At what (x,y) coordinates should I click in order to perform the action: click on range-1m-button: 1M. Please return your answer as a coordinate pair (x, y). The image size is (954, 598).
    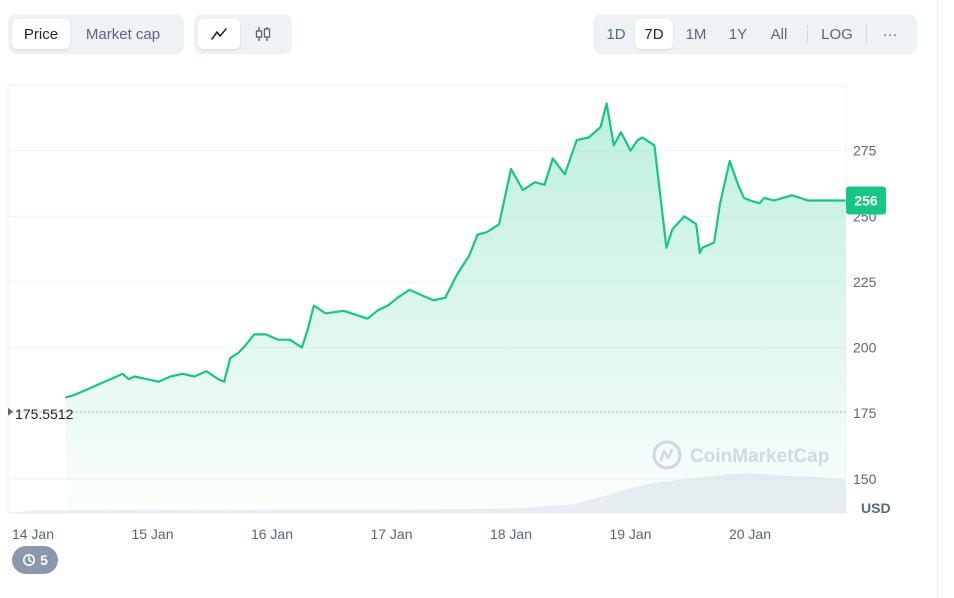
    Looking at the image, I should click on (696, 34).